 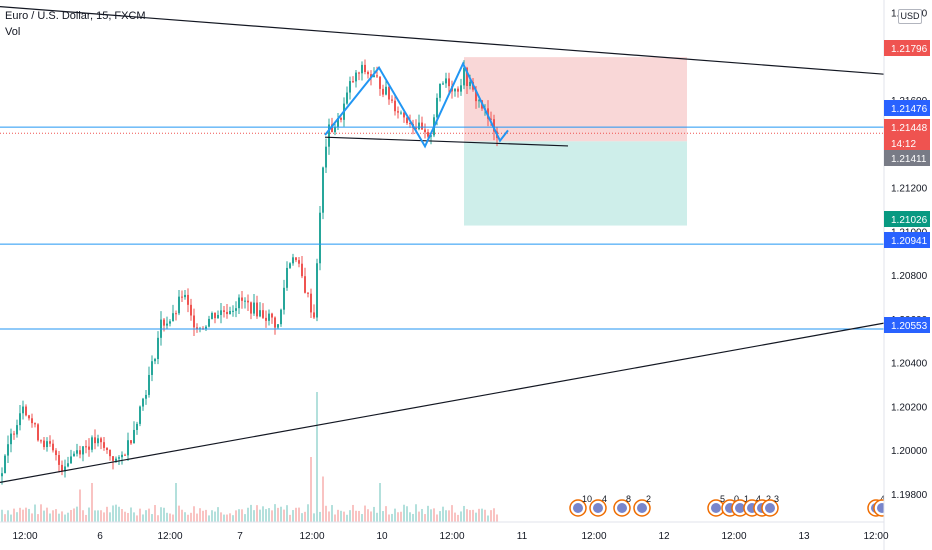 I want to click on price-label: 1.21448, so click(x=907, y=127).